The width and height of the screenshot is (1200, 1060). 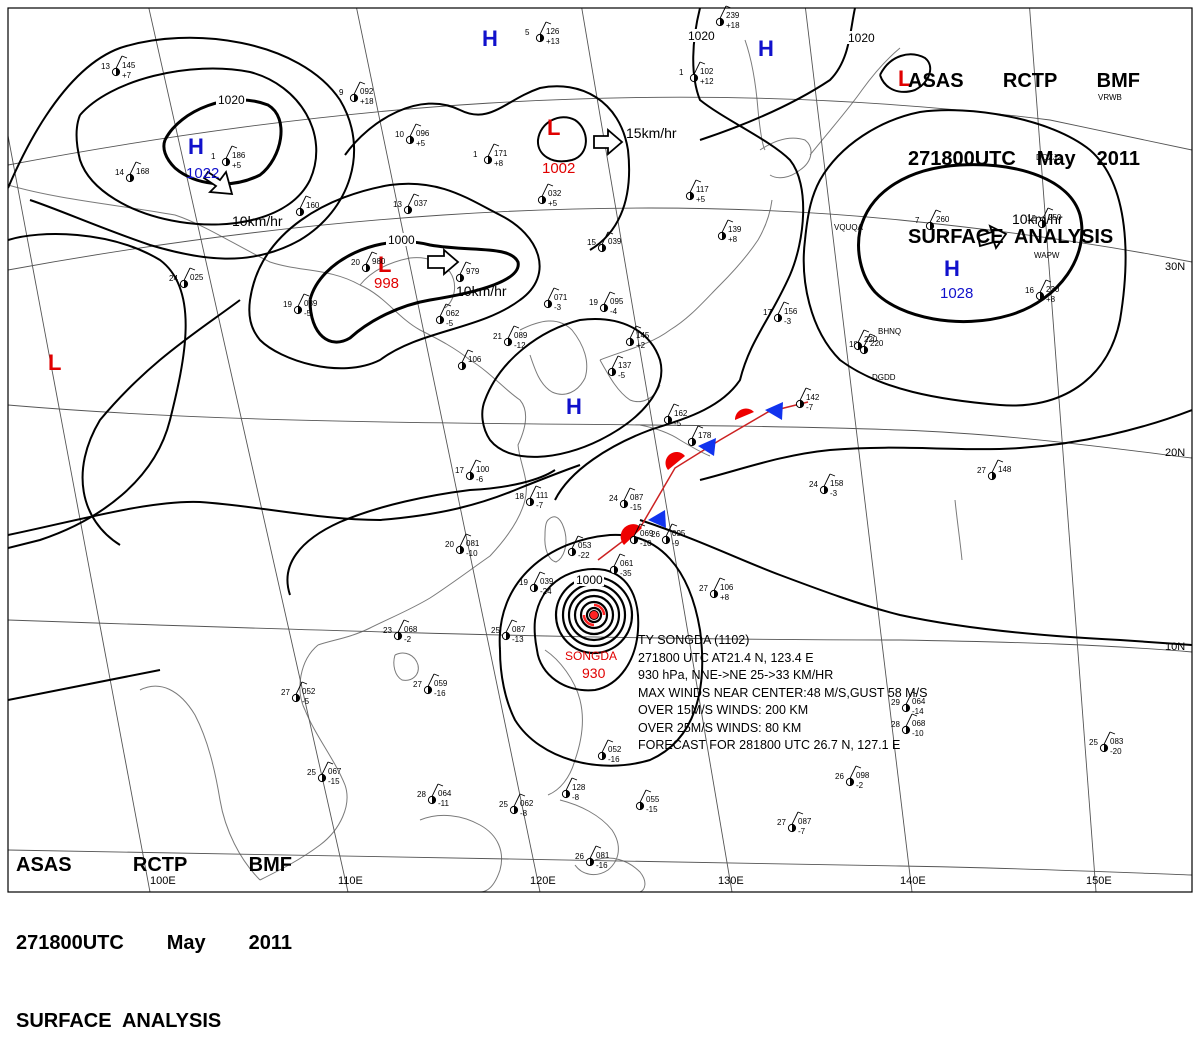 What do you see at coordinates (620, 874) in the screenshot?
I see `coast-mindanao` at bounding box center [620, 874].